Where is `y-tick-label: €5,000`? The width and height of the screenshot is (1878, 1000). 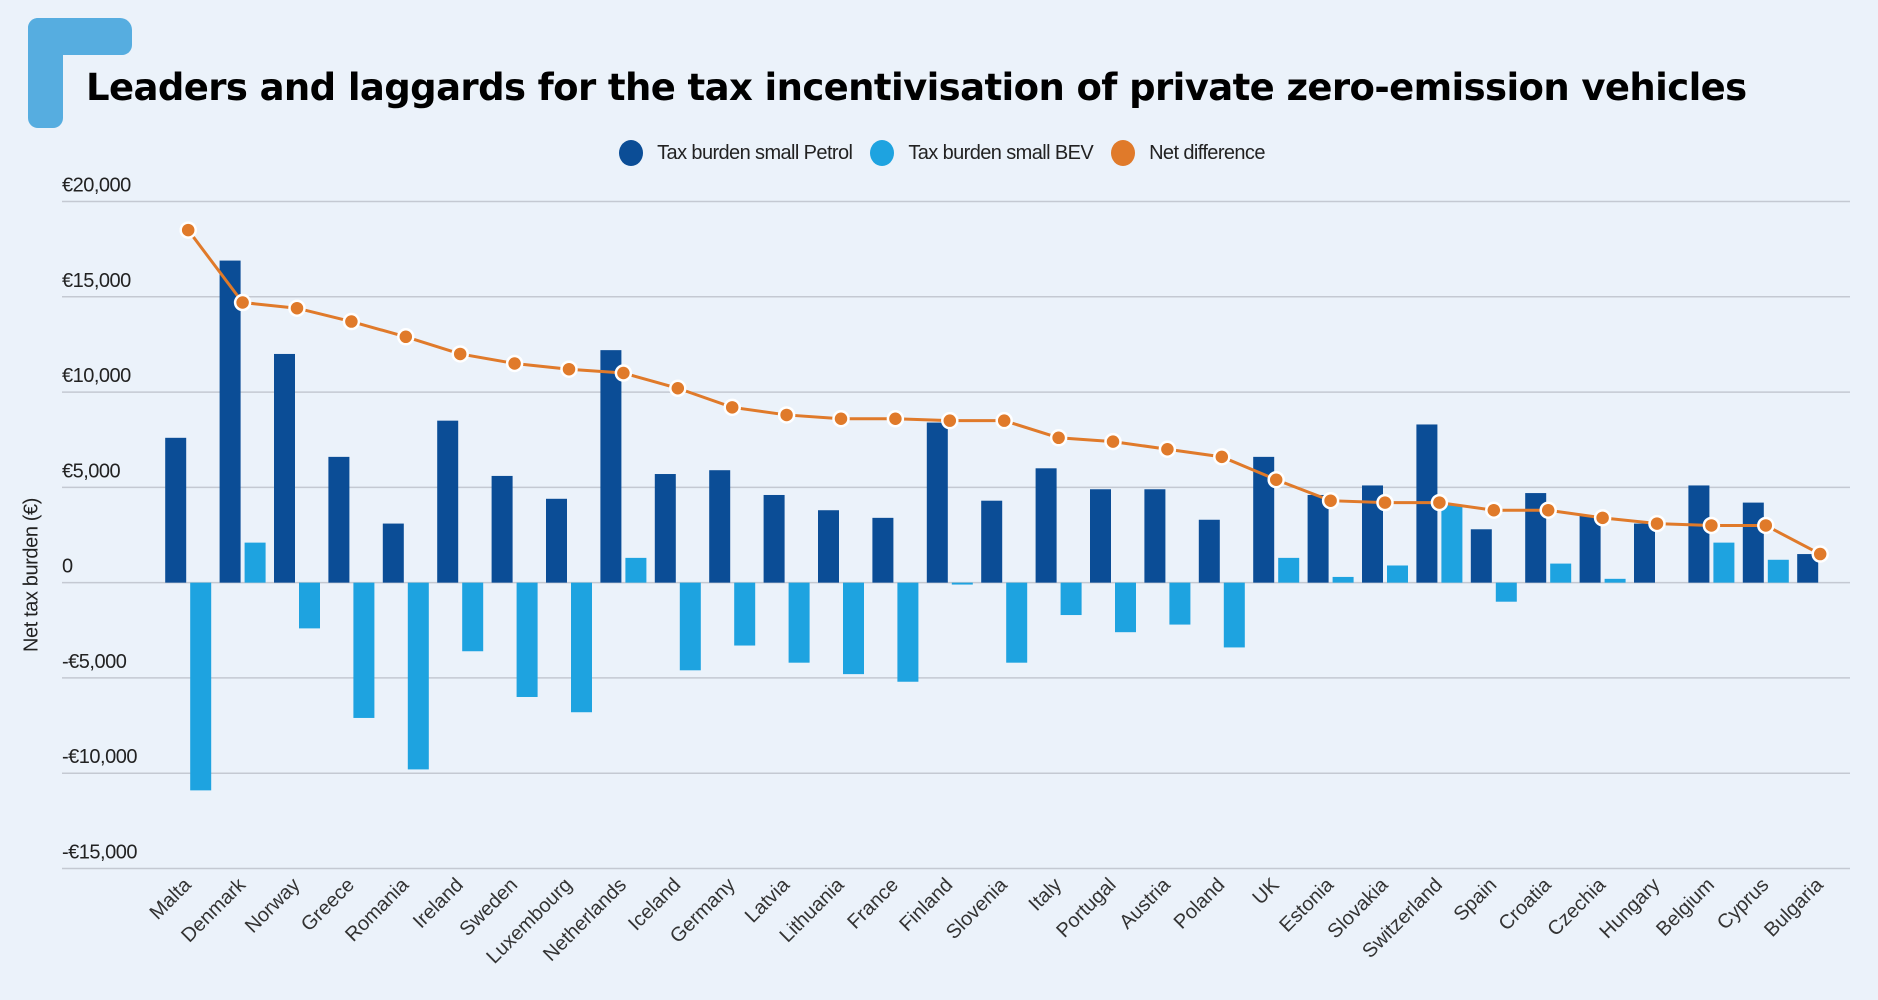
y-tick-label: €5,000 is located at coordinates (91, 471).